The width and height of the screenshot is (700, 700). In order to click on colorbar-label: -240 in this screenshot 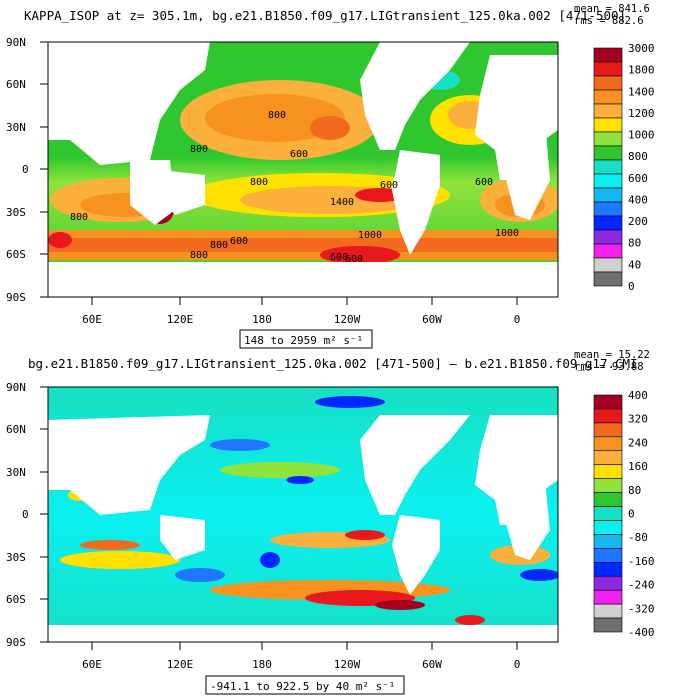, I will do `click(641, 585)`.